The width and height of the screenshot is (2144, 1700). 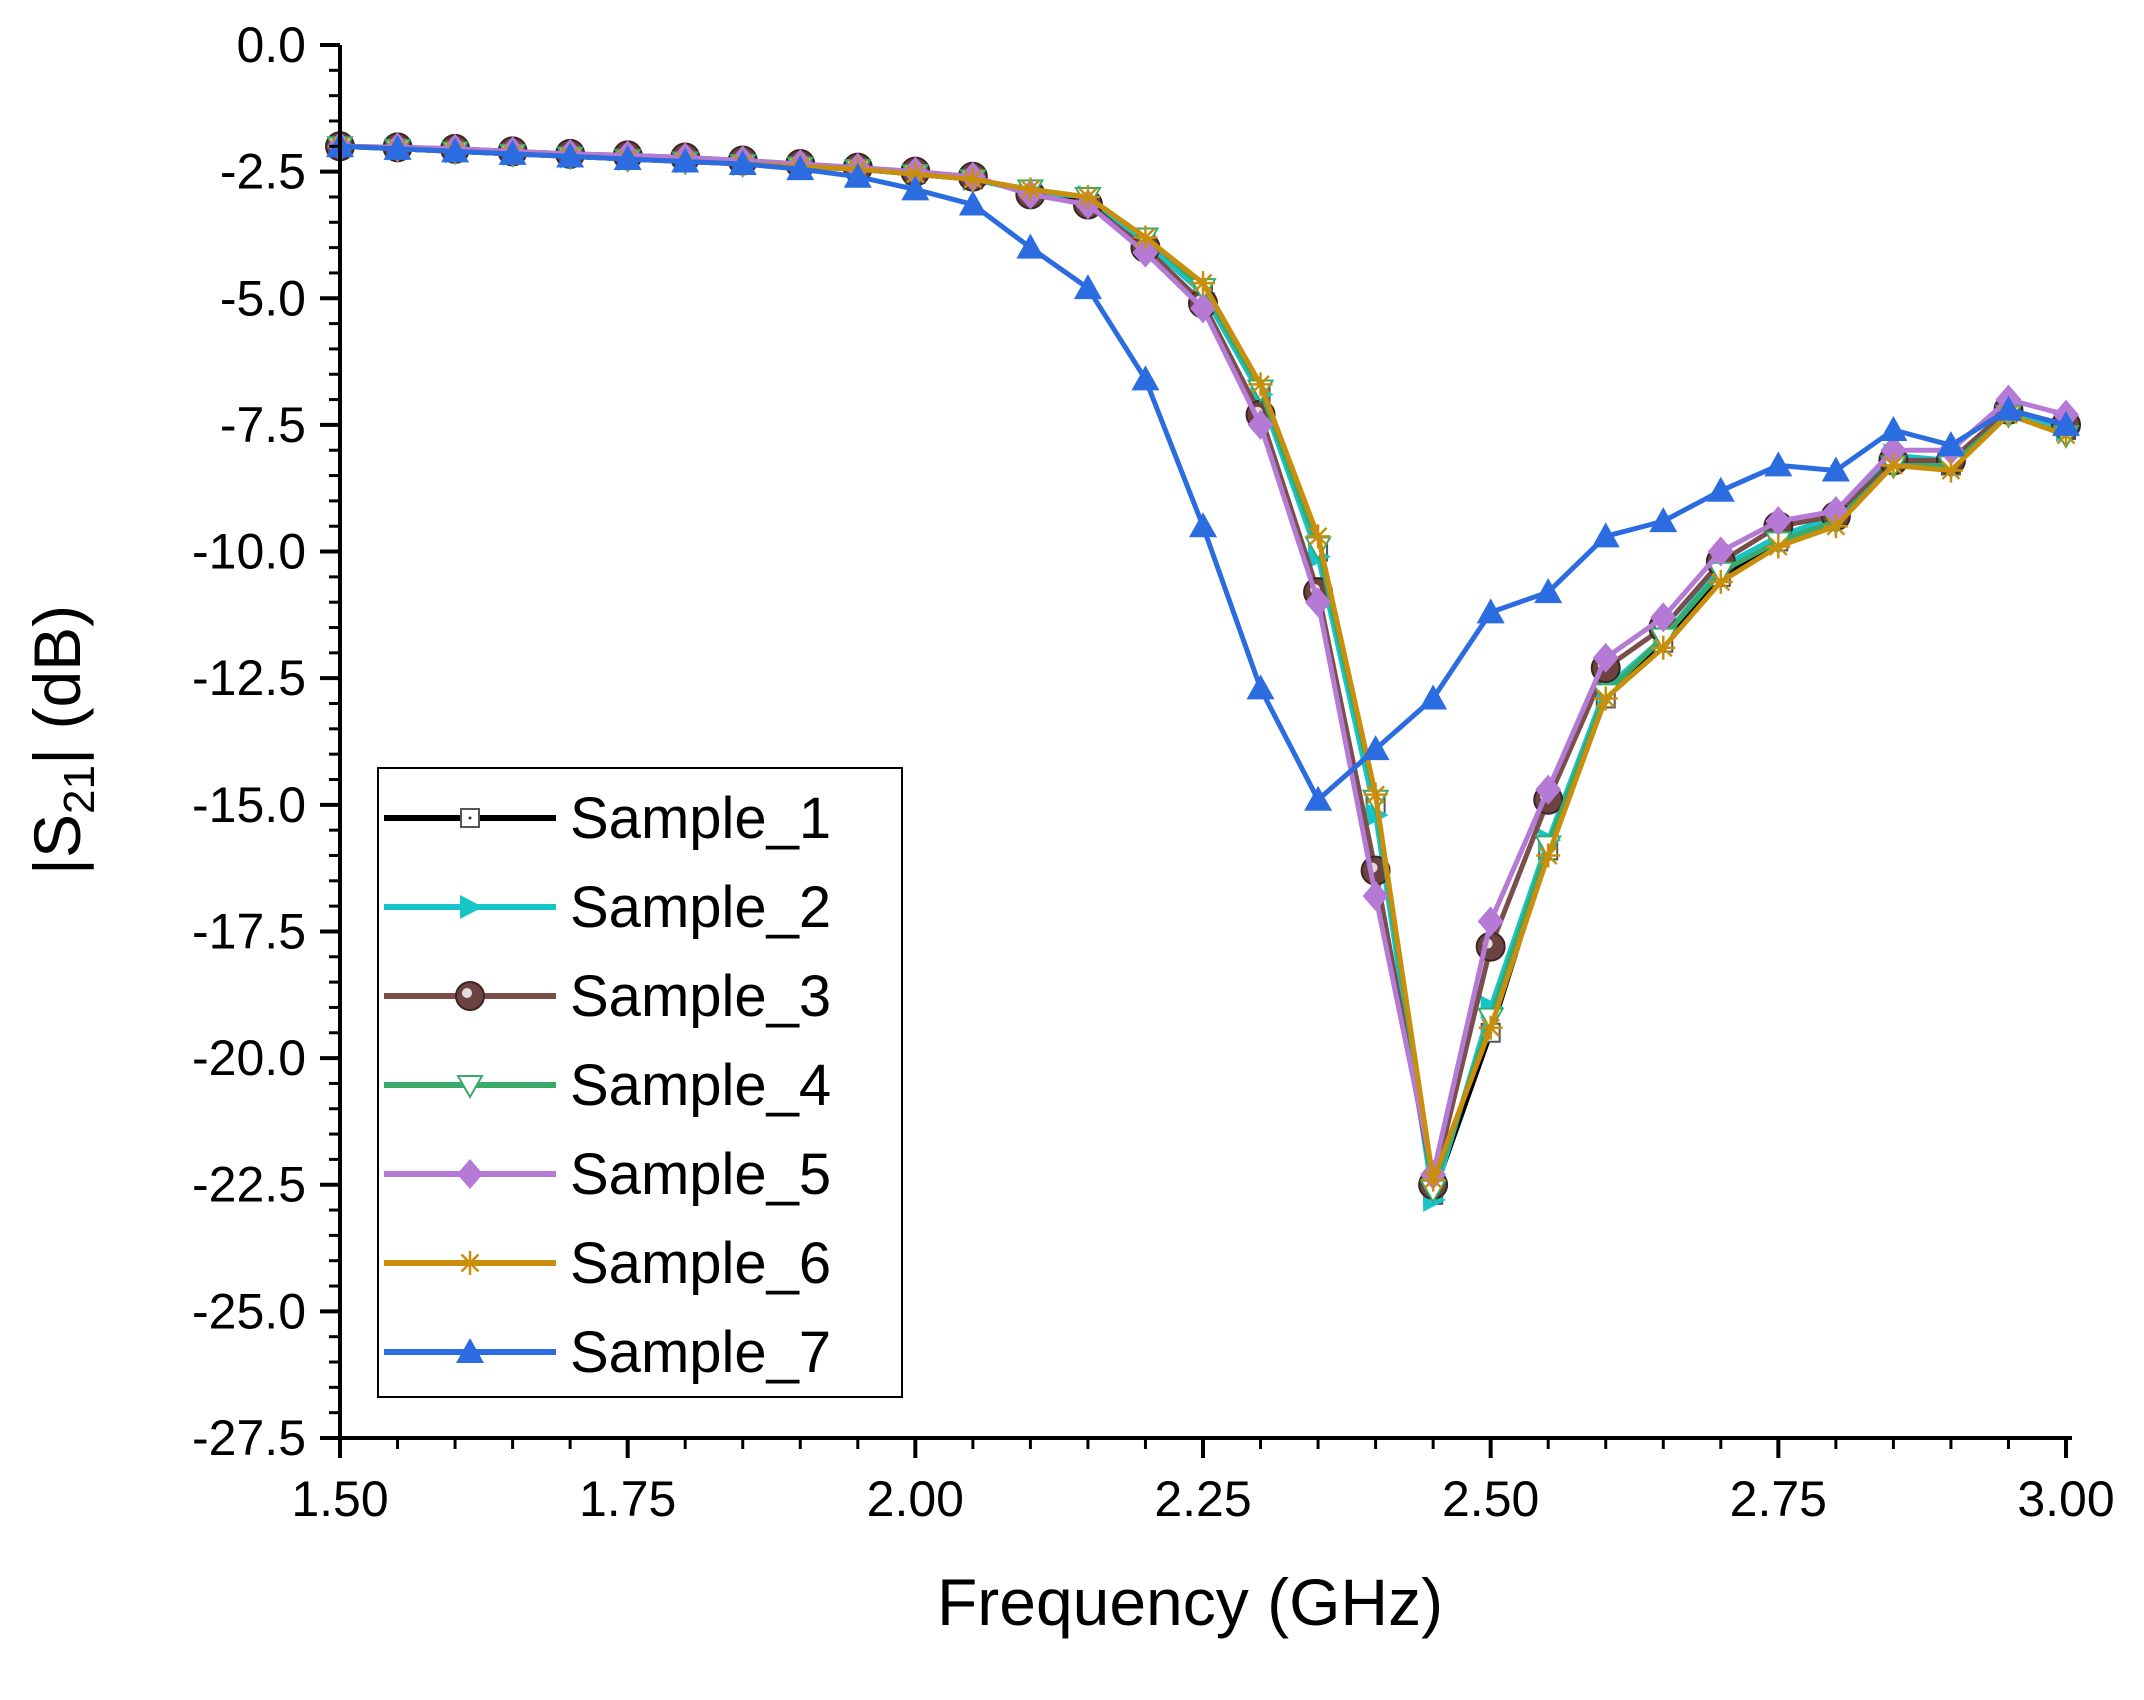 What do you see at coordinates (57, 685) in the screenshot?
I see `y-axis-title-suffix: | (dB)` at bounding box center [57, 685].